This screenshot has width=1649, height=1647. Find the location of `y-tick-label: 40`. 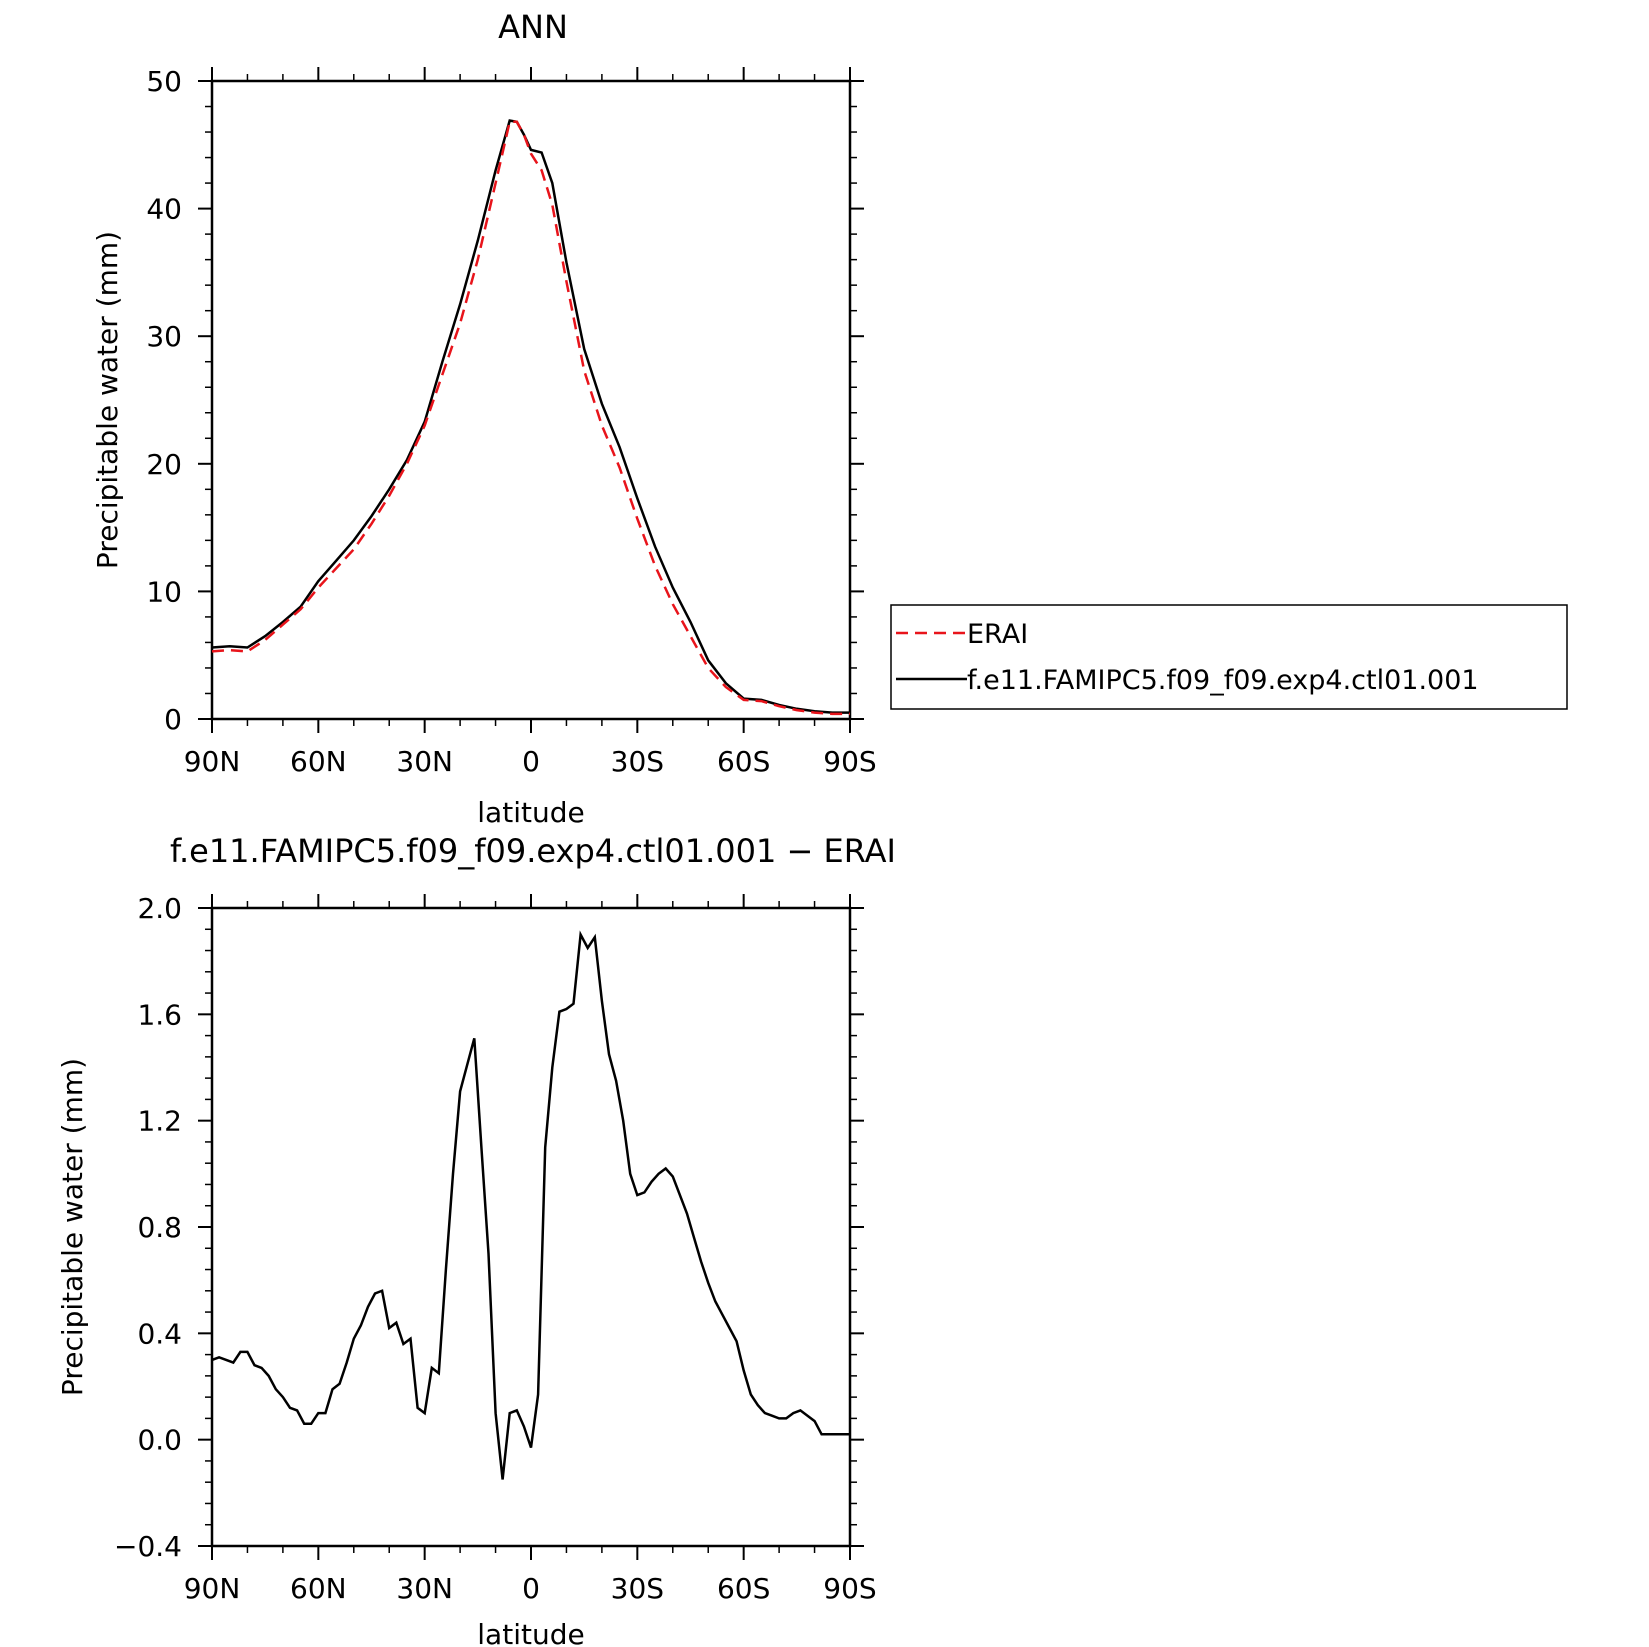

y-tick-label: 40 is located at coordinates (164, 209).